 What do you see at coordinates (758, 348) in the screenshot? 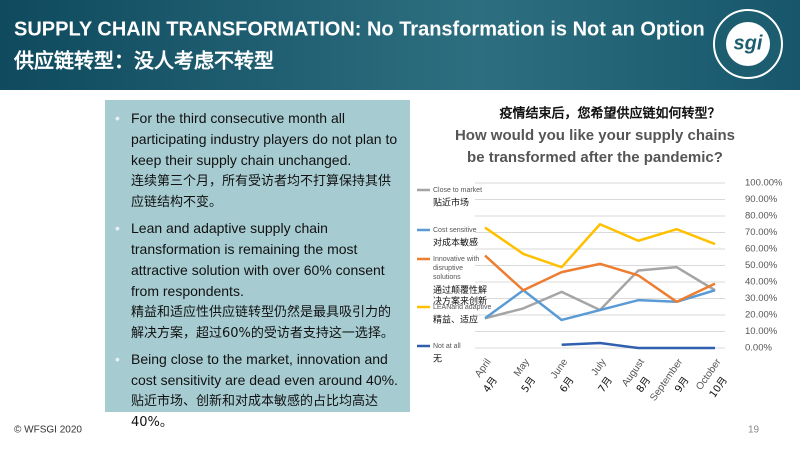
I see `y-tick-label: 0.00%` at bounding box center [758, 348].